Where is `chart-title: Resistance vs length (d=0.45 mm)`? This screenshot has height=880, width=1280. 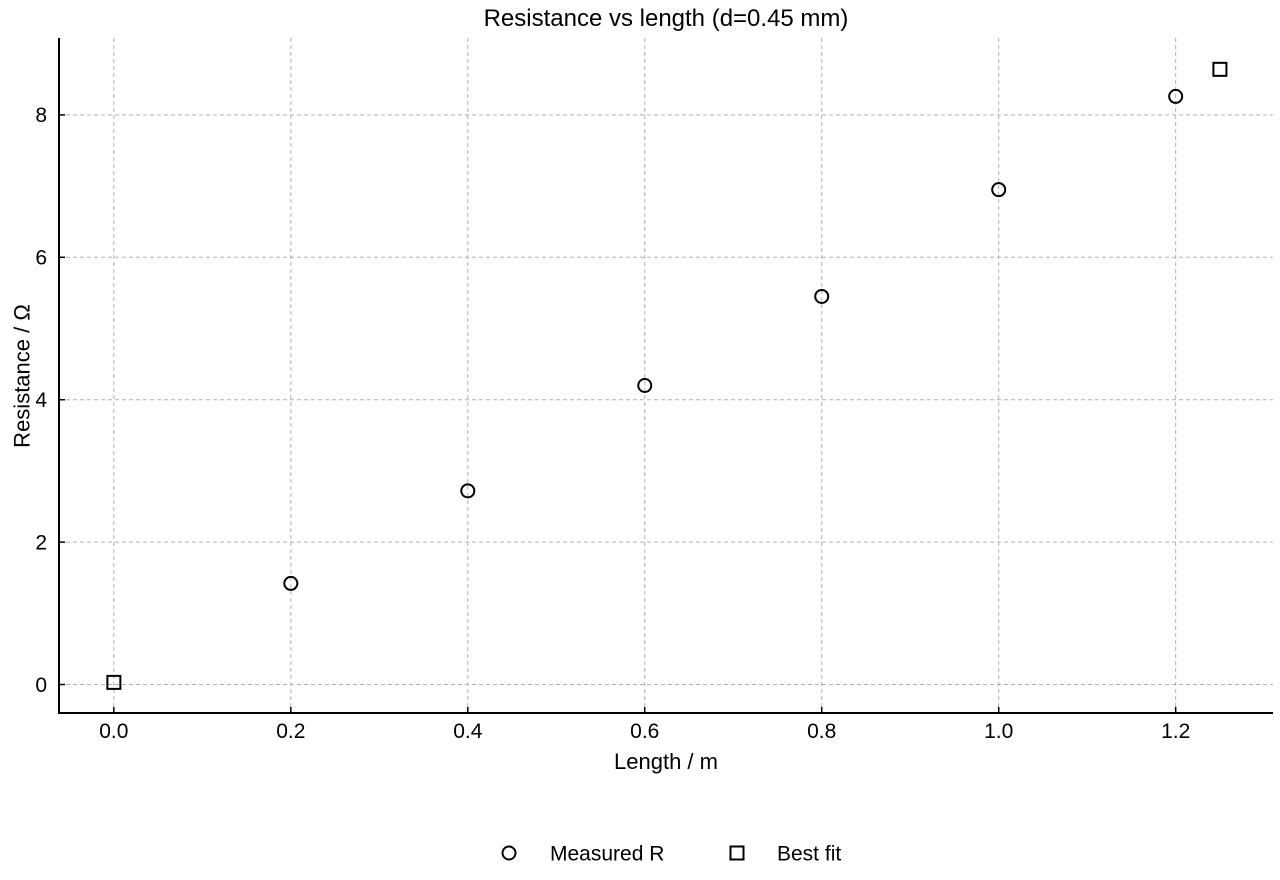 chart-title: Resistance vs length (d=0.45 mm) is located at coordinates (666, 18).